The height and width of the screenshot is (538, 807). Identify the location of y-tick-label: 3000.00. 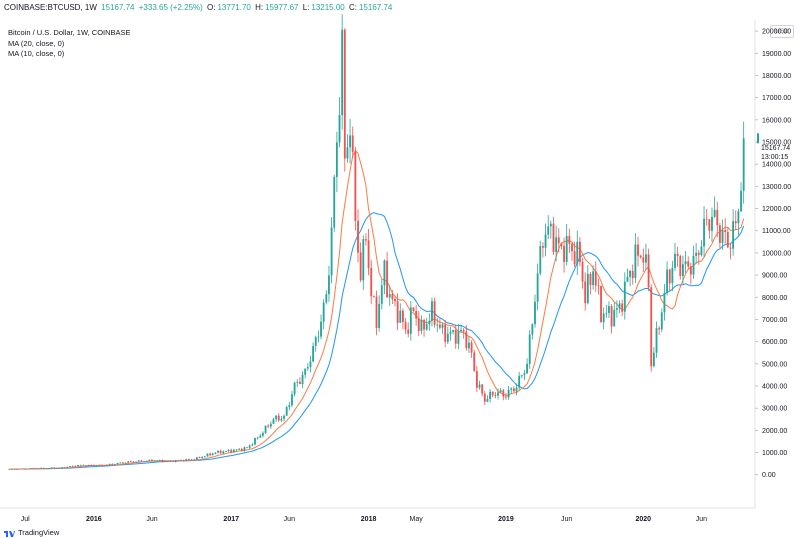
(774, 409).